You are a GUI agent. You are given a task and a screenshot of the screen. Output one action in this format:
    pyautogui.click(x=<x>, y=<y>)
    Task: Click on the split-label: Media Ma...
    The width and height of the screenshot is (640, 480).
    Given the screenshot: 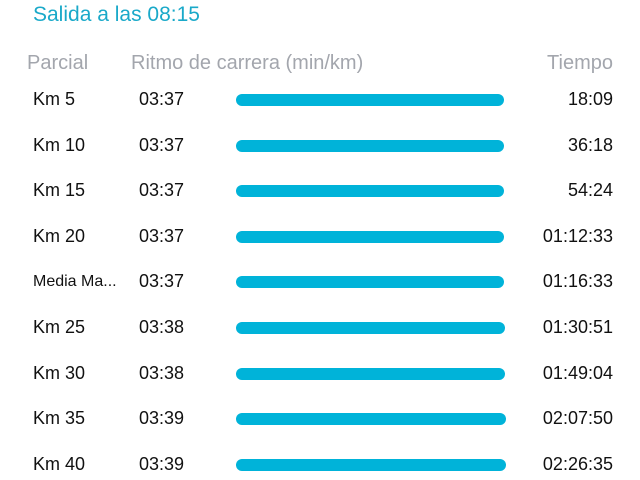 What is the action you would take?
    pyautogui.click(x=75, y=282)
    